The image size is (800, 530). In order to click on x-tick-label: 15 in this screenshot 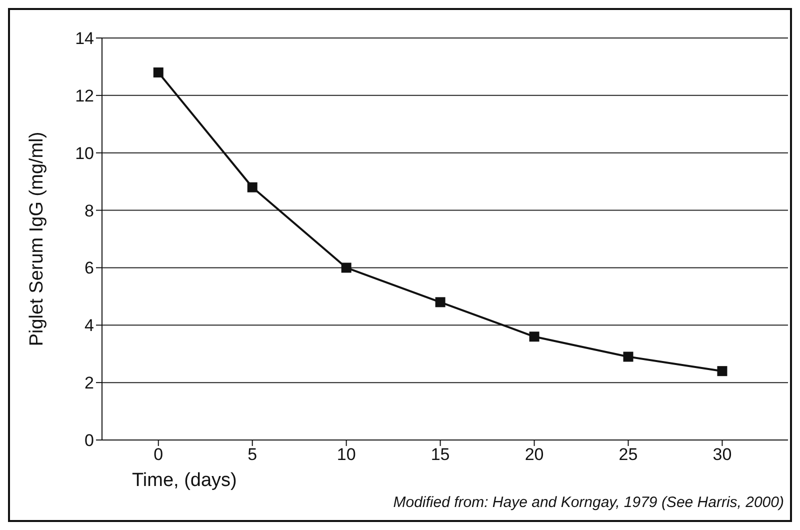, I will do `click(440, 454)`.